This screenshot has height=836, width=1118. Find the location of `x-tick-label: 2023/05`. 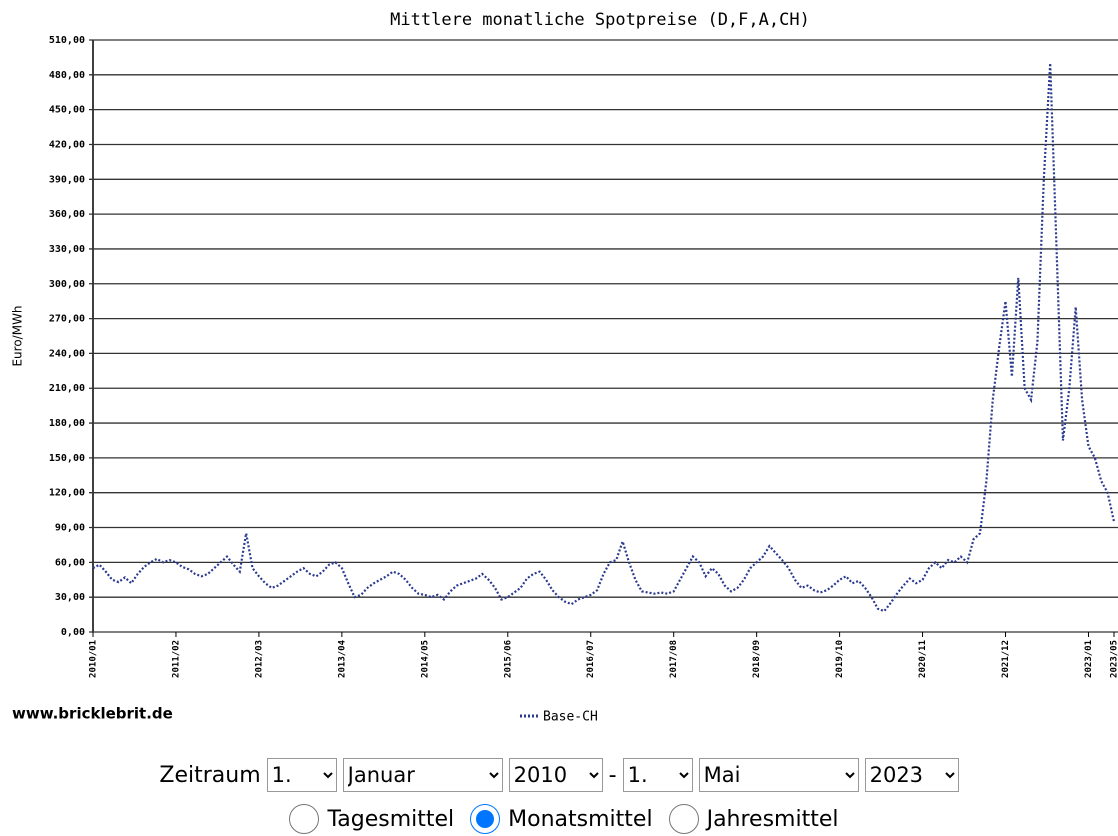

x-tick-label: 2023/05 is located at coordinates (1114, 659).